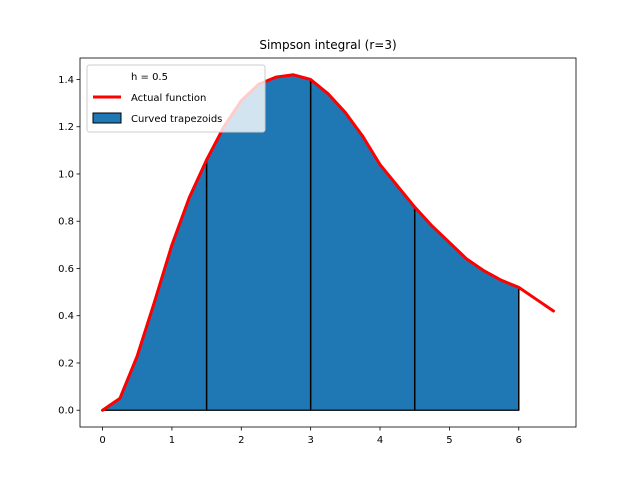 This screenshot has width=640, height=480. What do you see at coordinates (66, 222) in the screenshot?
I see `y-tick-label: 0.8` at bounding box center [66, 222].